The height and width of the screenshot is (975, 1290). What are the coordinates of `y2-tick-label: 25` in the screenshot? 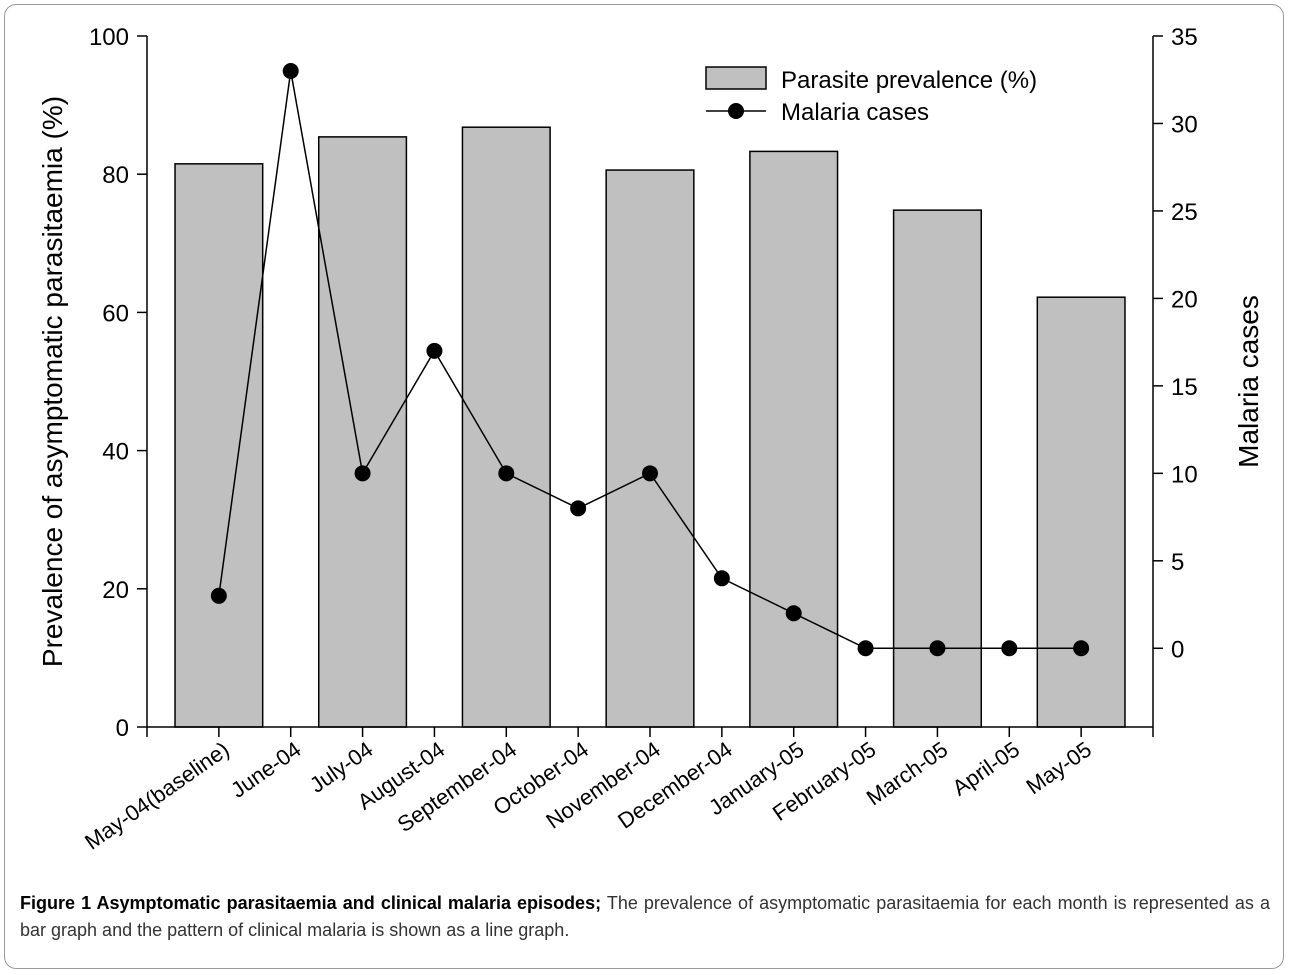 It's located at (1184, 212).